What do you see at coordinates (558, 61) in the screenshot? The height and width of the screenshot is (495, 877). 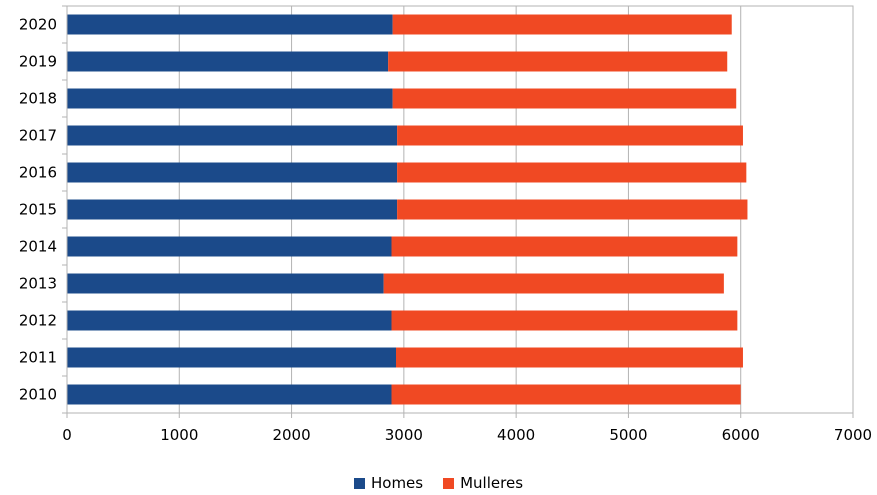 I see `bar-mulleres-2019` at bounding box center [558, 61].